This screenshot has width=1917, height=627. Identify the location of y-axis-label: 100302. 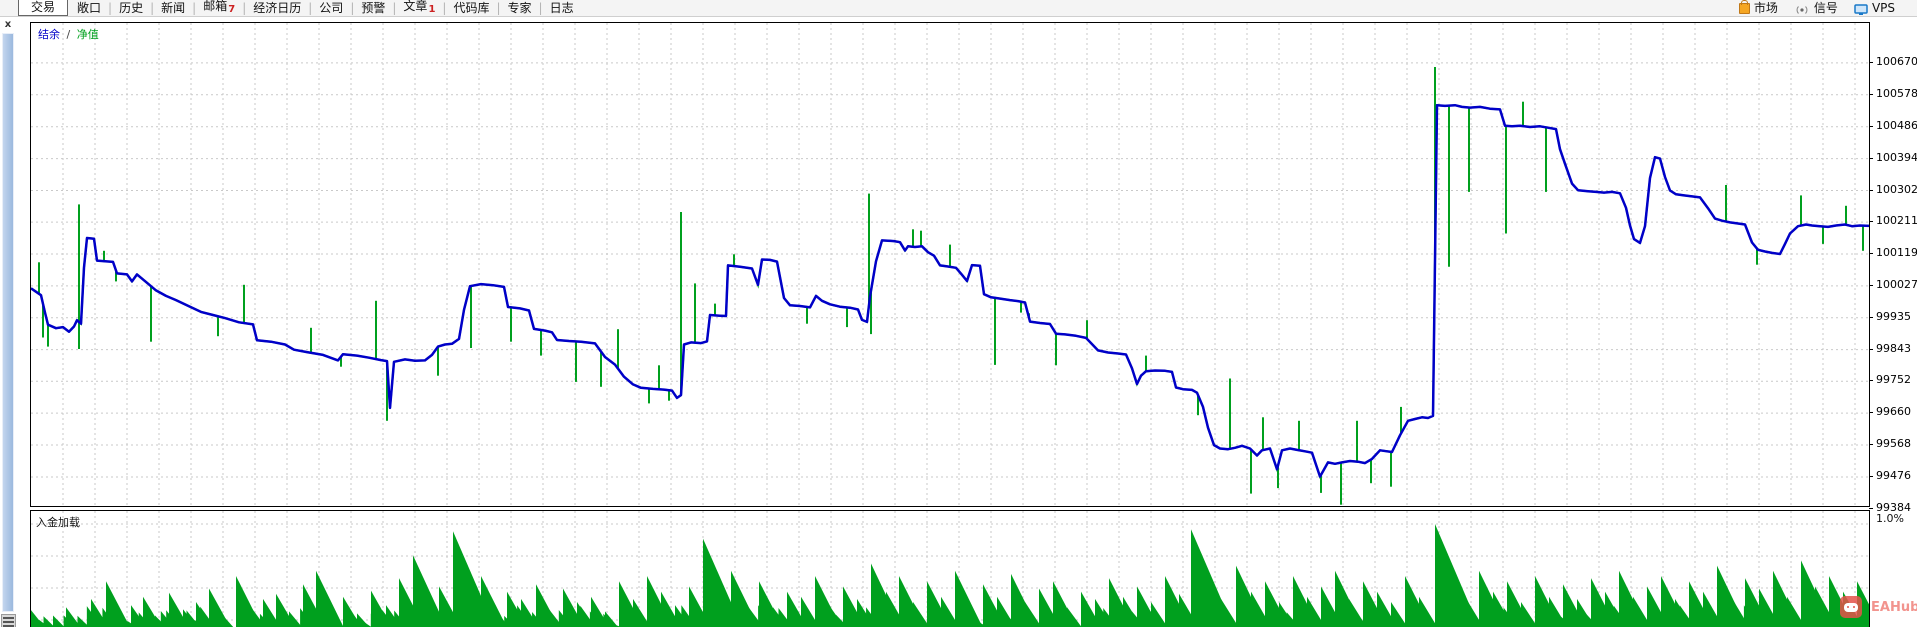
(1896, 189).